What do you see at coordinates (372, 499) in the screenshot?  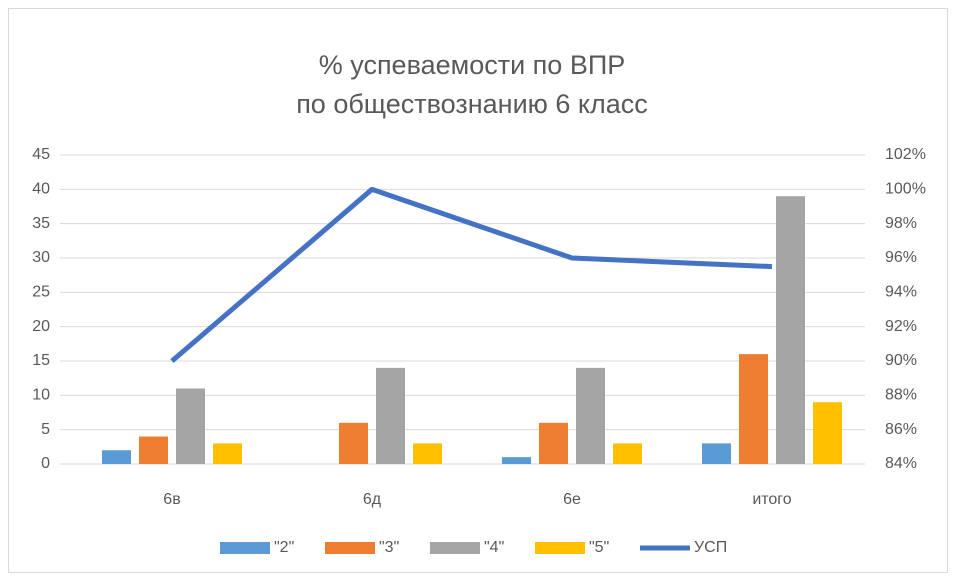 I see `x-tick-label: 6д` at bounding box center [372, 499].